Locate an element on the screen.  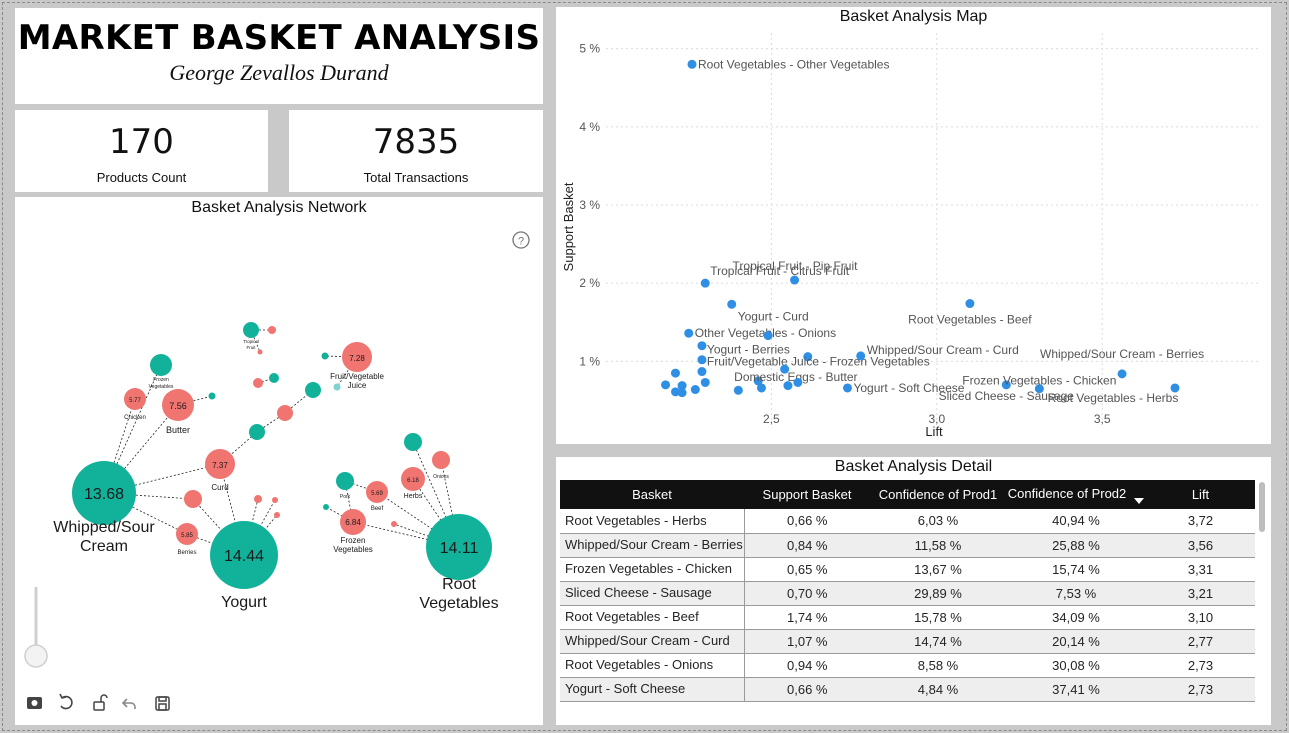
node-berries: 5.85 Berries is located at coordinates (187, 539).